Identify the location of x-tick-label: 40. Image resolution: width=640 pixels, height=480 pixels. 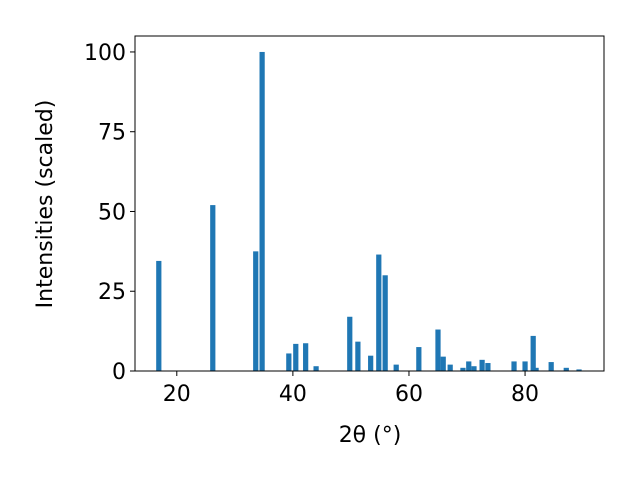
(293, 394).